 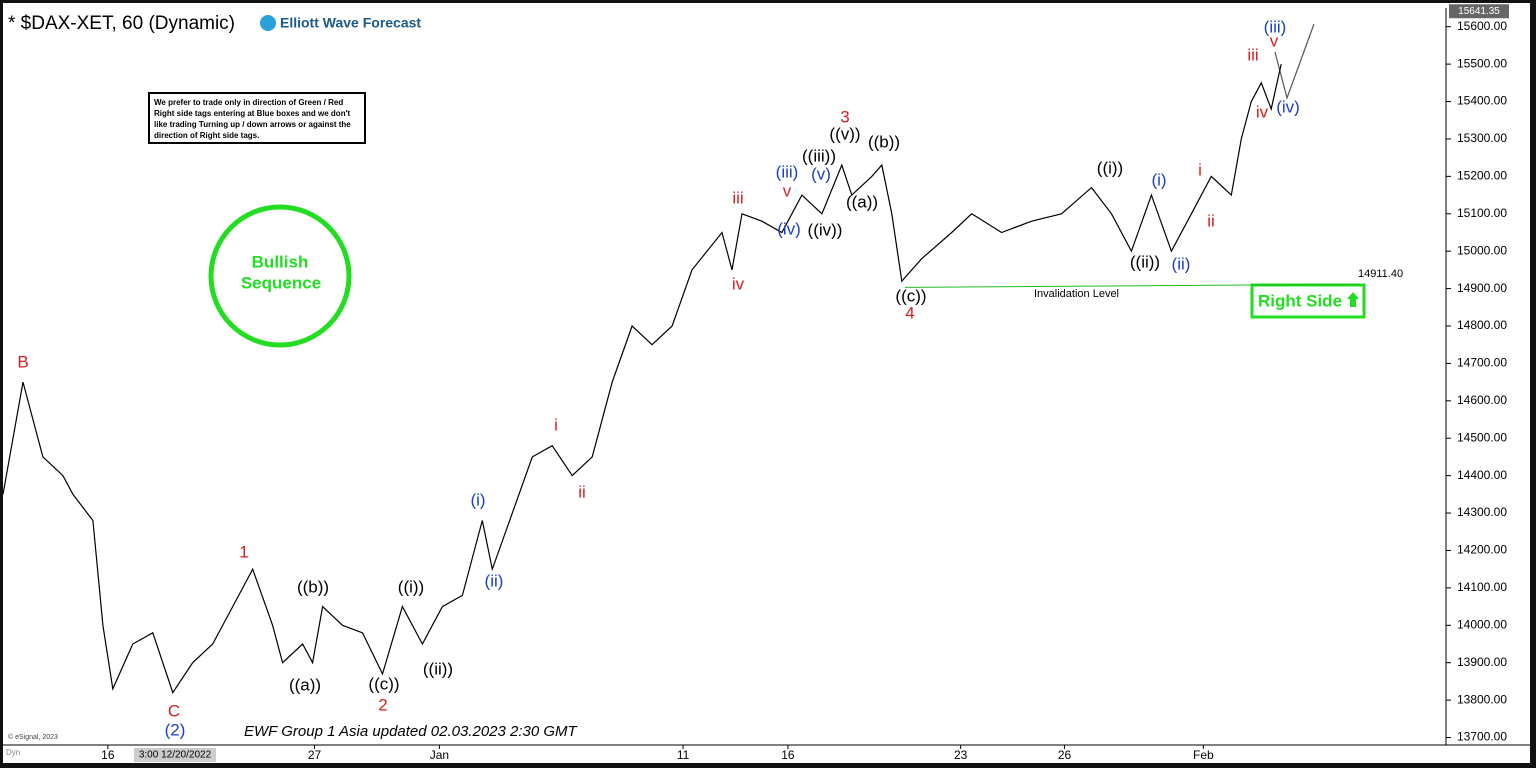 What do you see at coordinates (1482, 437) in the screenshot?
I see `y-tick-label: 14500.00` at bounding box center [1482, 437].